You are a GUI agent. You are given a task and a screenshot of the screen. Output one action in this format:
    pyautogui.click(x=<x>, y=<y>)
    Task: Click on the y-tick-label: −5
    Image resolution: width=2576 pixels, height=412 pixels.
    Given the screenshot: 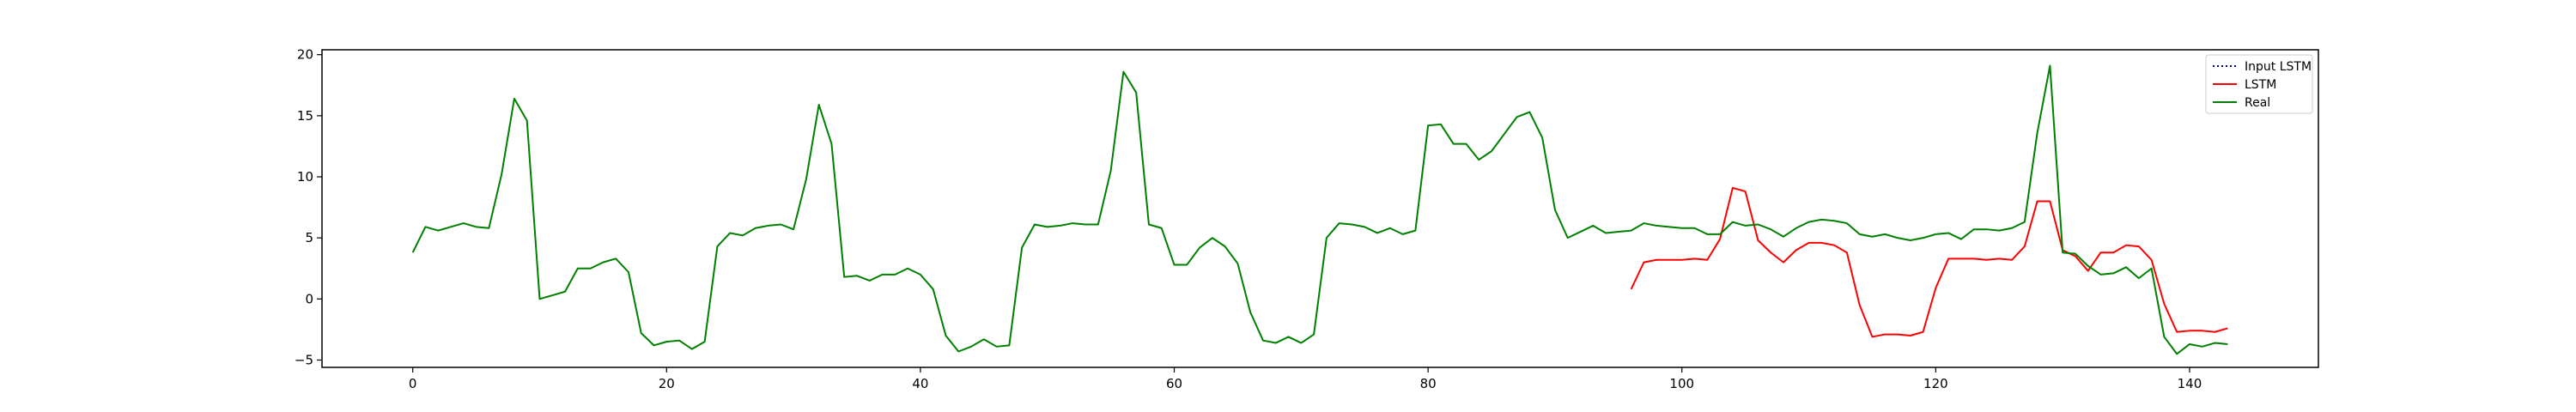 What is the action you would take?
    pyautogui.click(x=304, y=359)
    